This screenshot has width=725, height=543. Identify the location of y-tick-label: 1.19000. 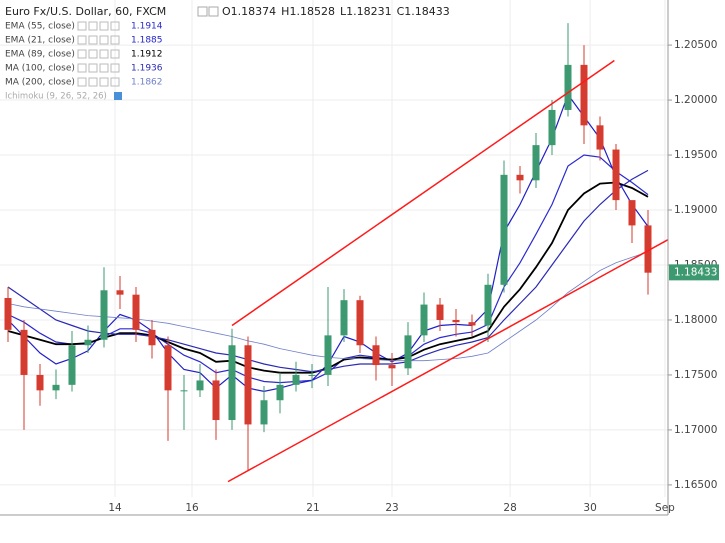
(695, 210).